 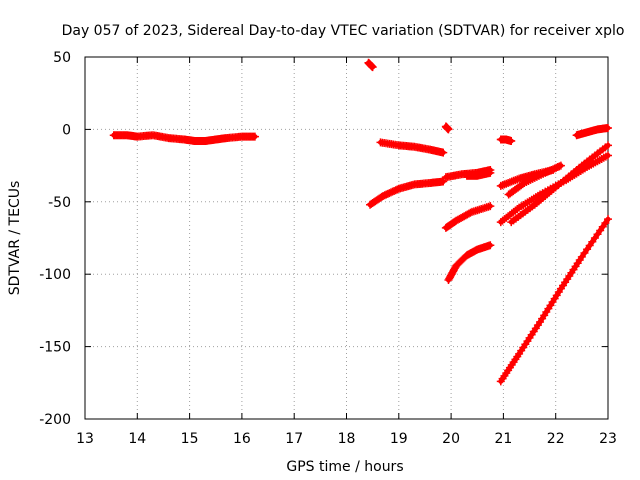 I want to click on x-tick-label: 22, so click(x=556, y=439).